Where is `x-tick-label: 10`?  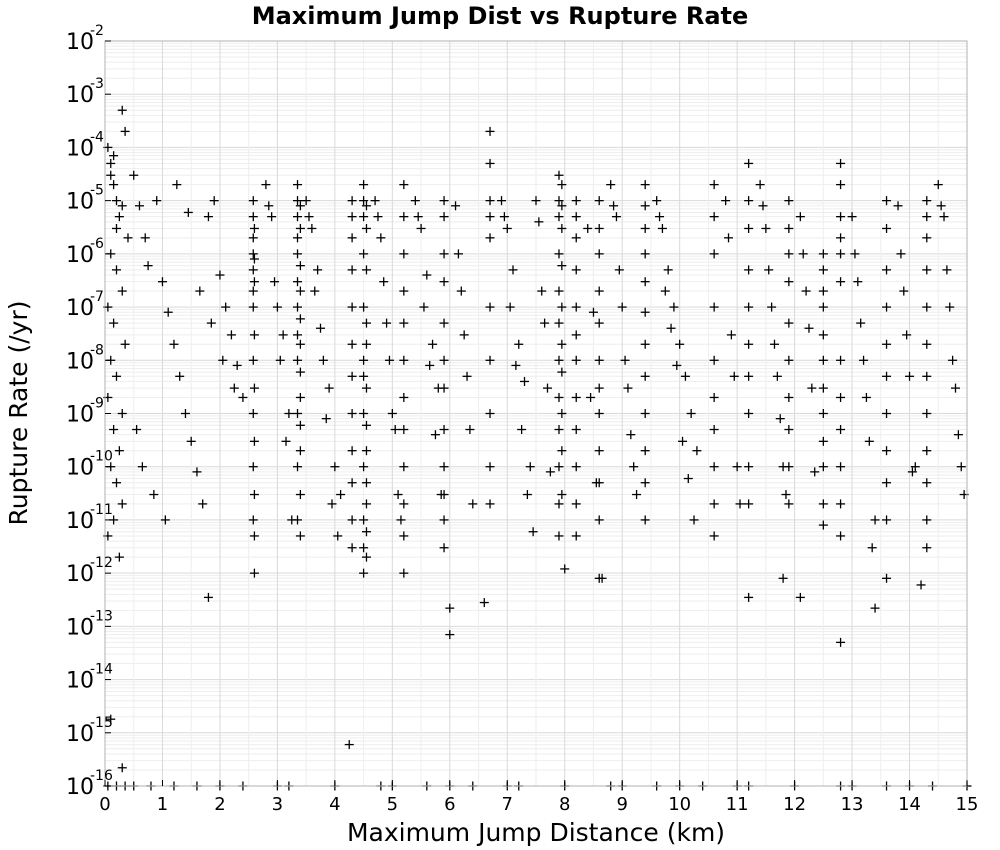 x-tick-label: 10 is located at coordinates (679, 804).